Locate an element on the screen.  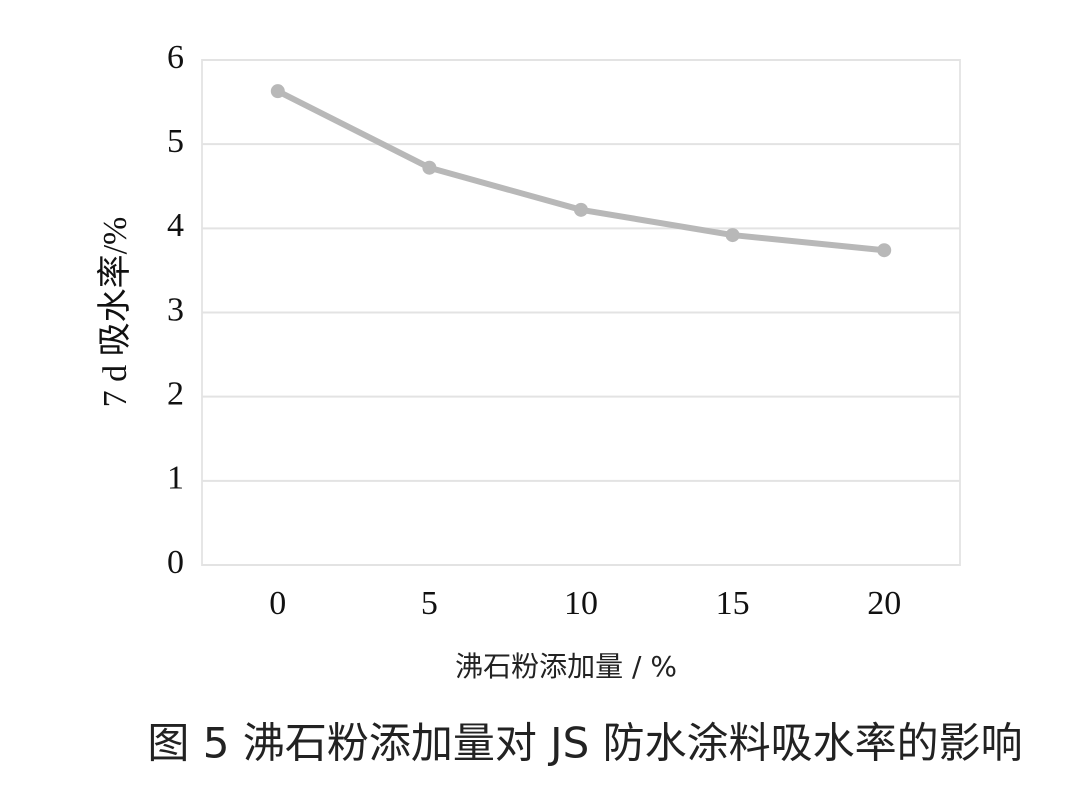
x-tick-label: 5 is located at coordinates (429, 603).